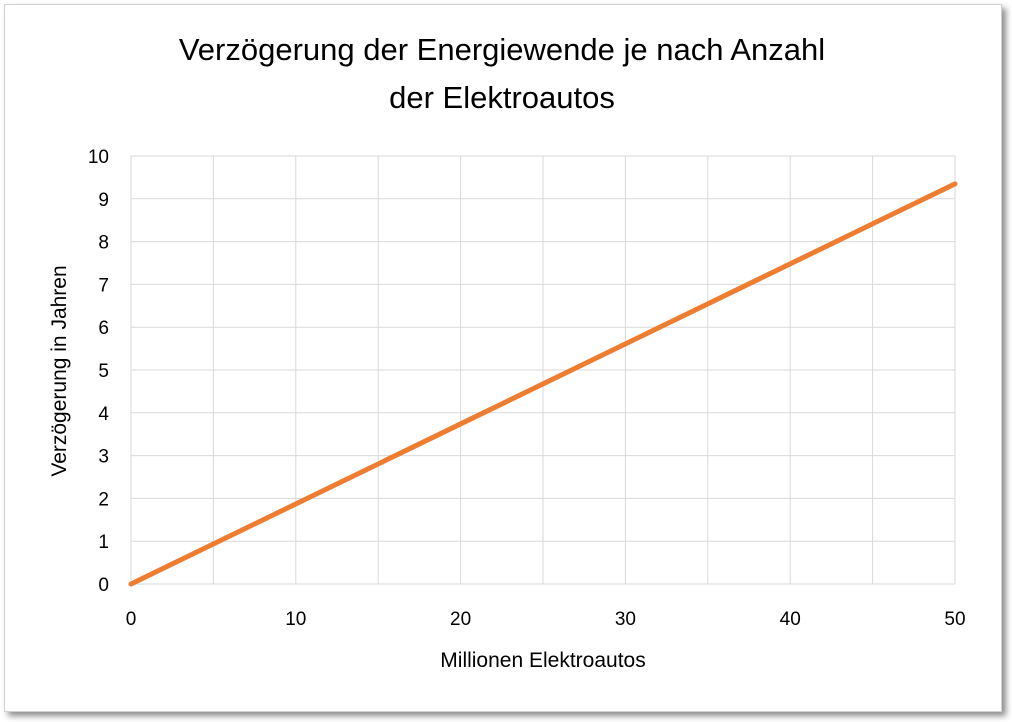 The height and width of the screenshot is (722, 1012). I want to click on y-tick-label: 10, so click(98, 157).